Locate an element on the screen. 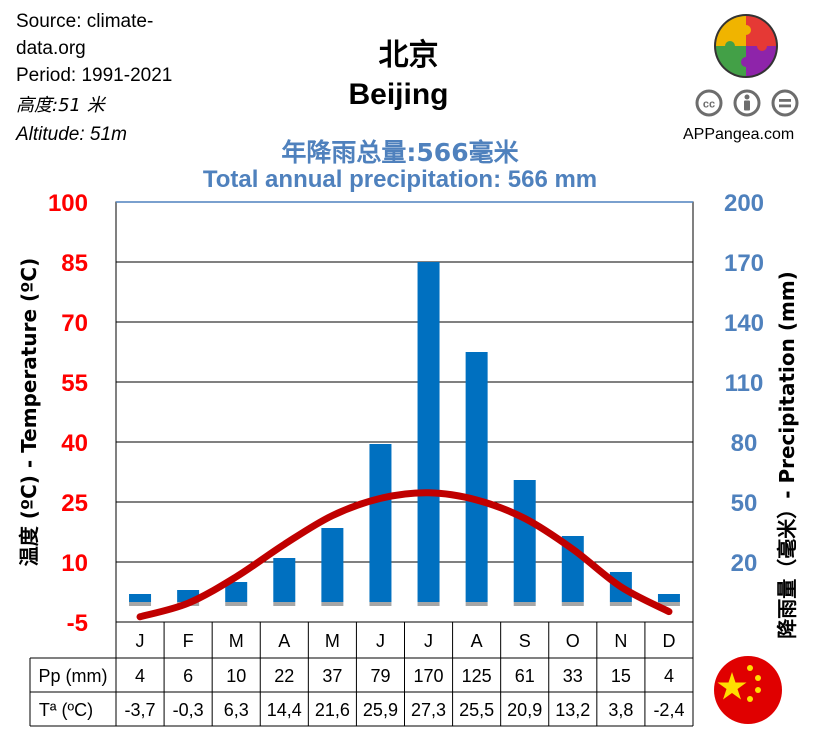 The height and width of the screenshot is (745, 817). temp-cell: 14,4 is located at coordinates (284, 710).